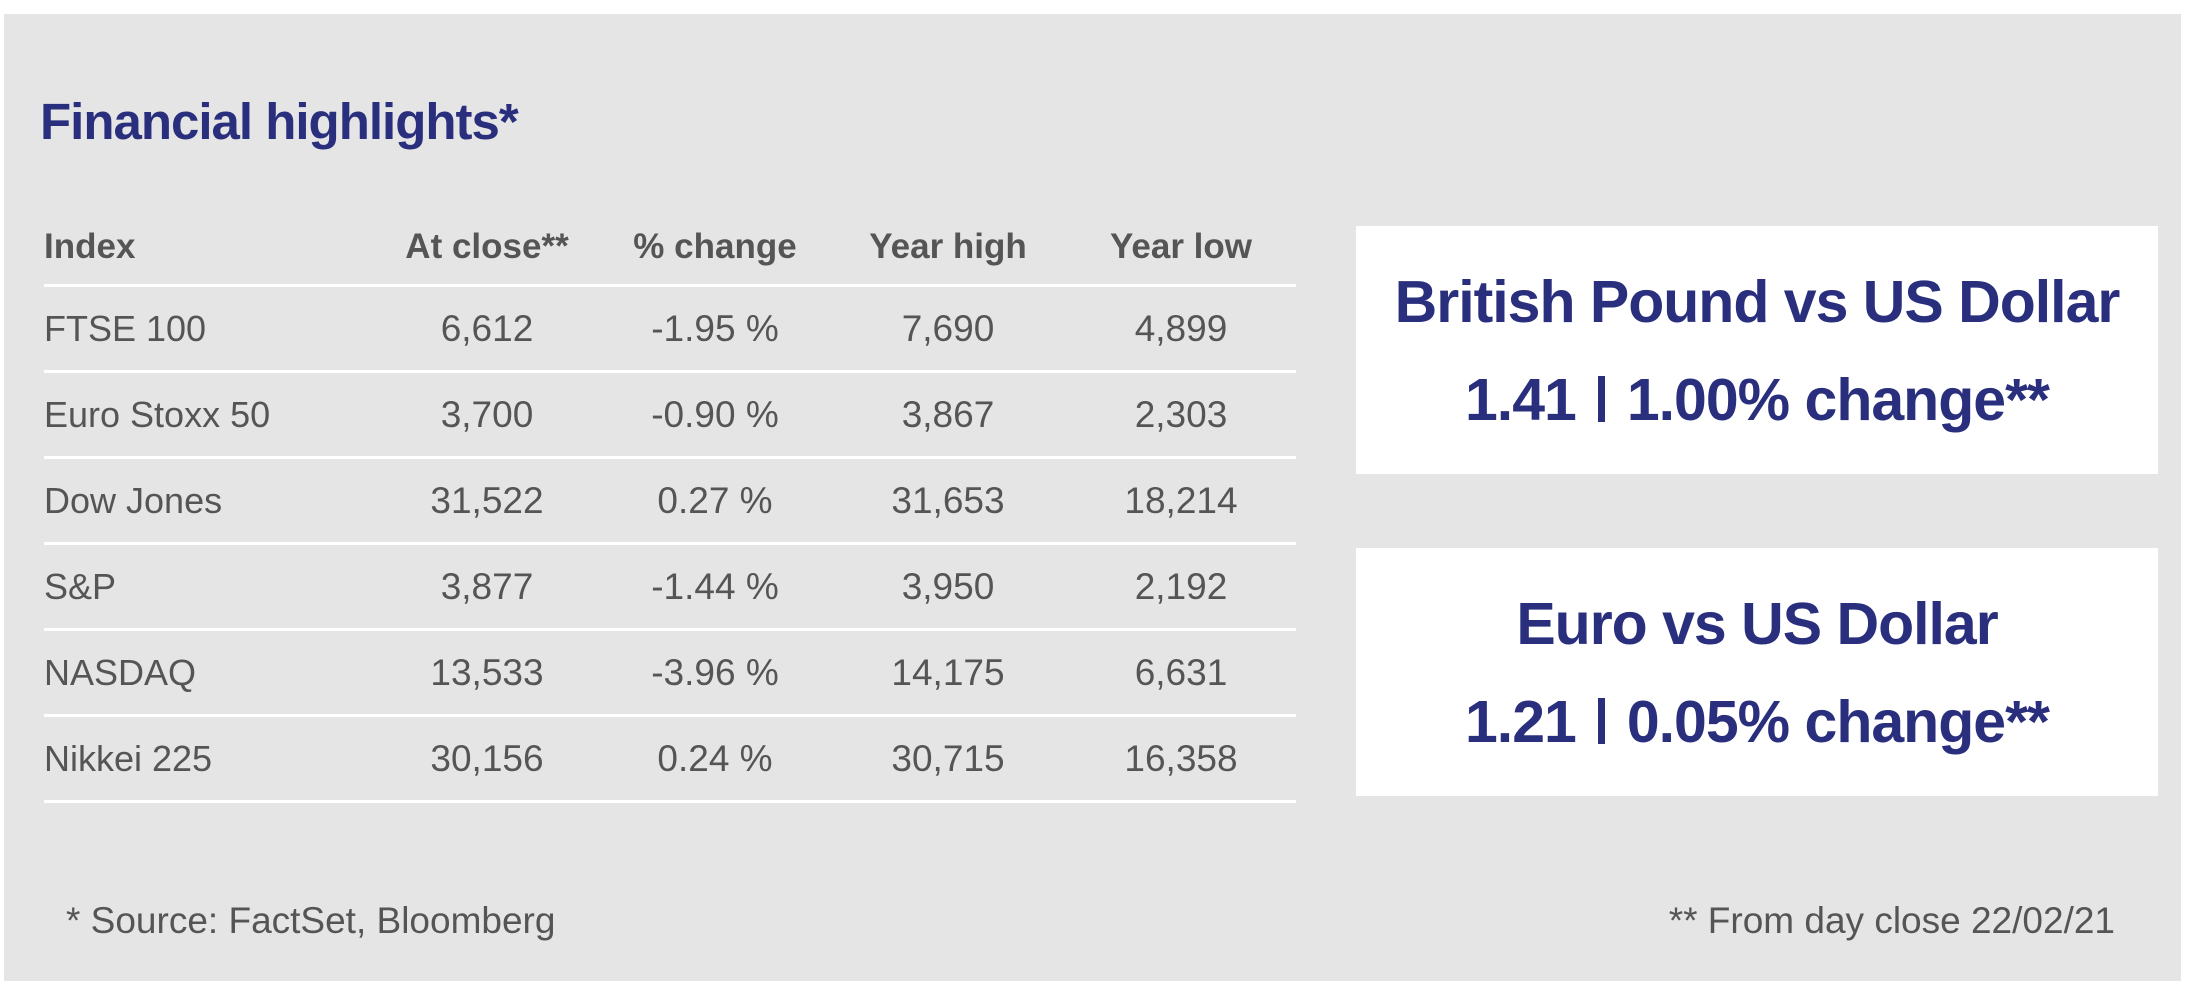 This screenshot has width=2187, height=998. What do you see at coordinates (487, 415) in the screenshot?
I see `at-close-cell: 3,700` at bounding box center [487, 415].